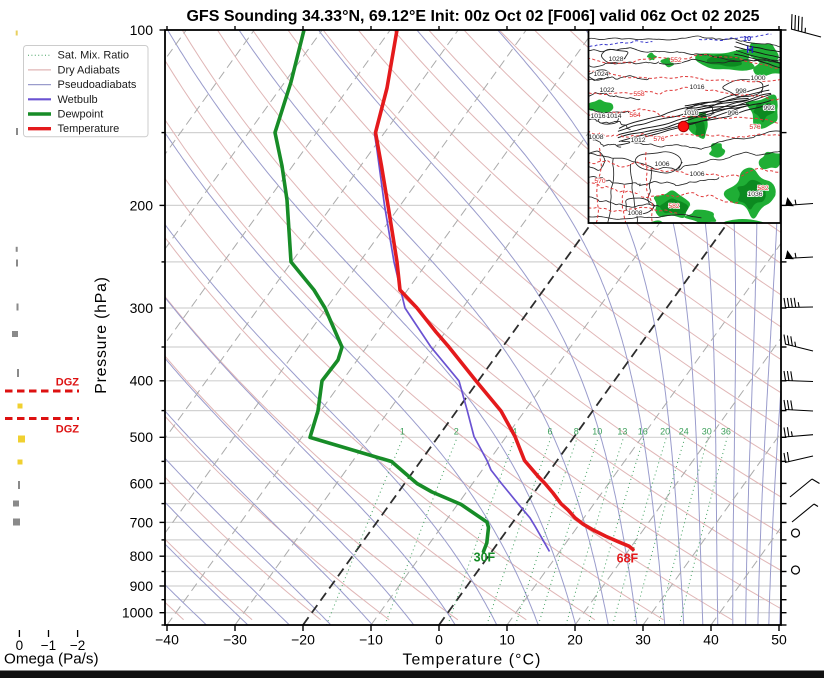 The image size is (824, 683). Describe the element at coordinates (750, 50) in the screenshot. I see `svg-text: H` at that location.